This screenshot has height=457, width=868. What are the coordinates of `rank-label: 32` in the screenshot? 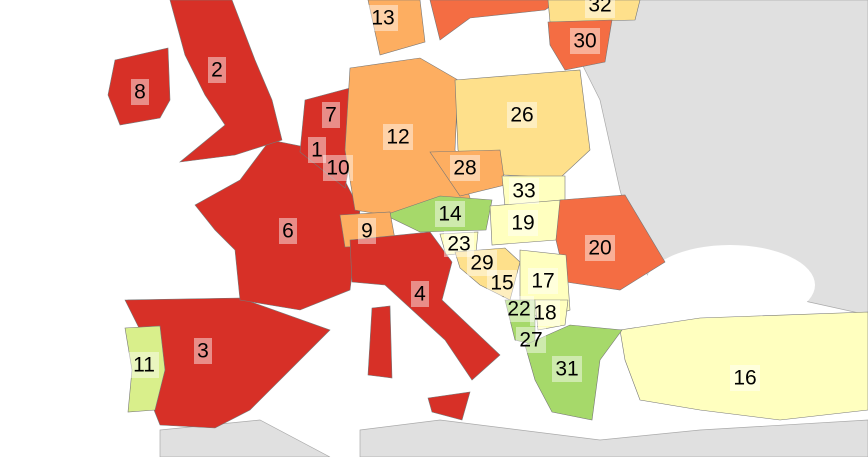 It's located at (599, 8).